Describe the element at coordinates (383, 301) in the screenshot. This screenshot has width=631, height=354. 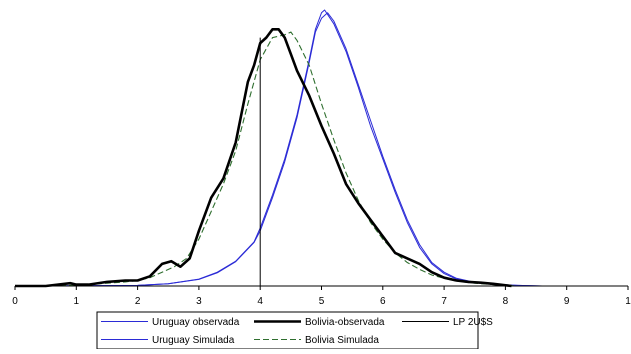
I see `x-tick-label: 6` at that location.